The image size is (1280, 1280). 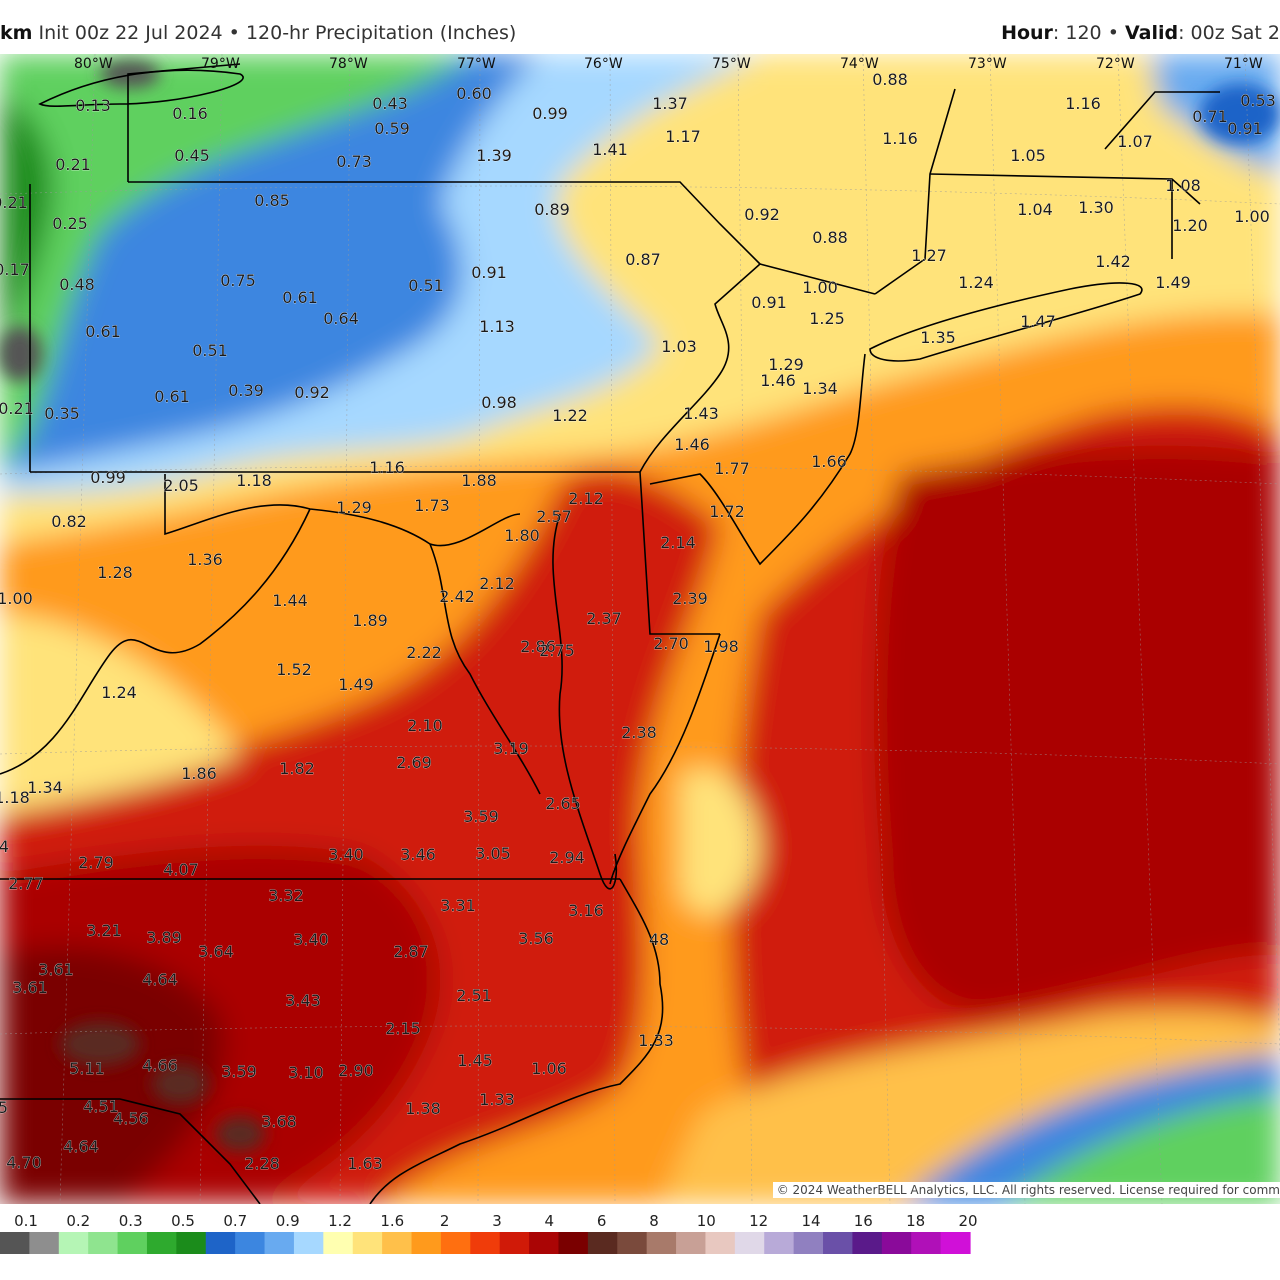 What do you see at coordinates (303, 1000) in the screenshot?
I see `precip-value-label: 3.43` at bounding box center [303, 1000].